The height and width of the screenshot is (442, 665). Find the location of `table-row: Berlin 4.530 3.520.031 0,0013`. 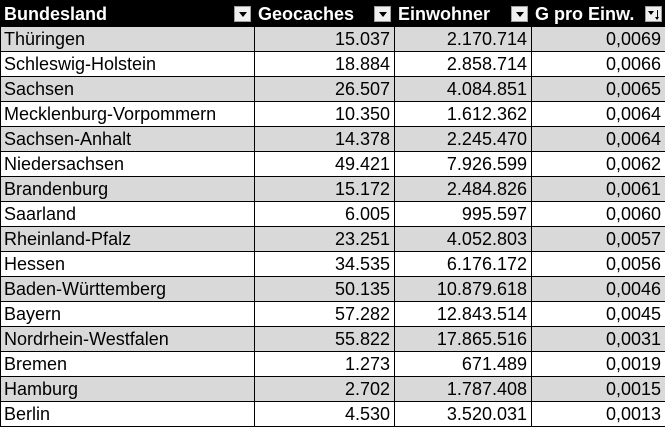

table-row: Berlin 4.530 3.520.031 0,0013 is located at coordinates (332, 414).